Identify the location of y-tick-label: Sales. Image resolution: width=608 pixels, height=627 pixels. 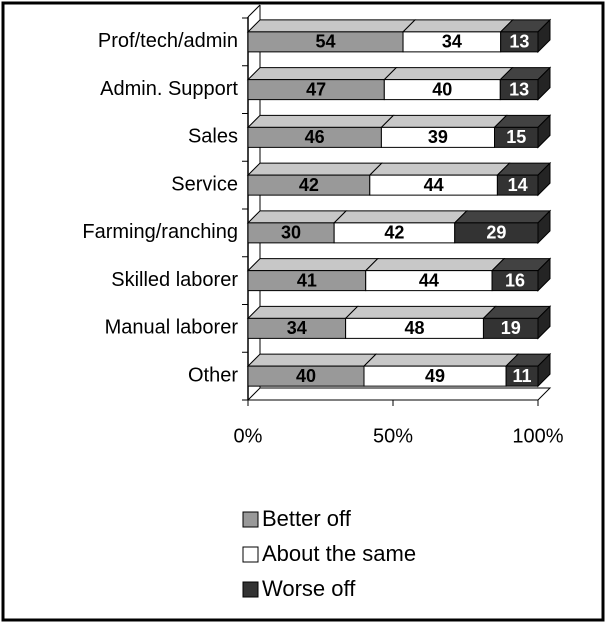
(213, 137).